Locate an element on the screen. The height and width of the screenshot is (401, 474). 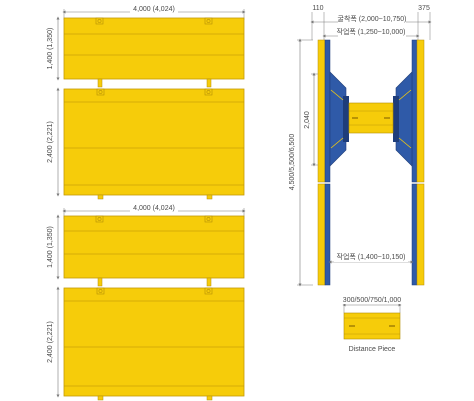
working-width-bottom-dimension: 작업폭 (1,400~10,150) is located at coordinates (371, 258).